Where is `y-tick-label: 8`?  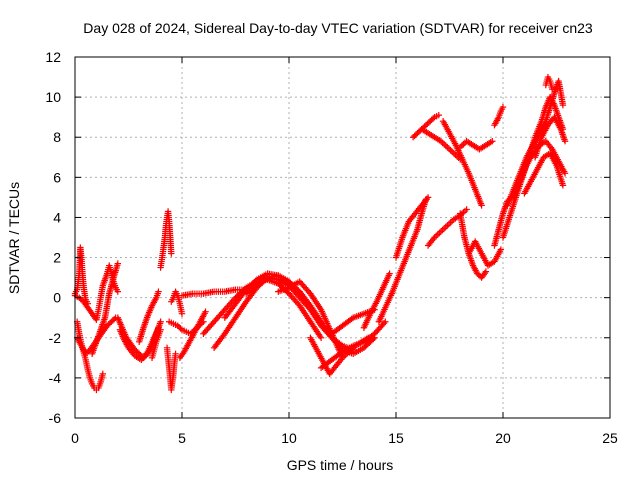
y-tick-label: 8 is located at coordinates (57, 137).